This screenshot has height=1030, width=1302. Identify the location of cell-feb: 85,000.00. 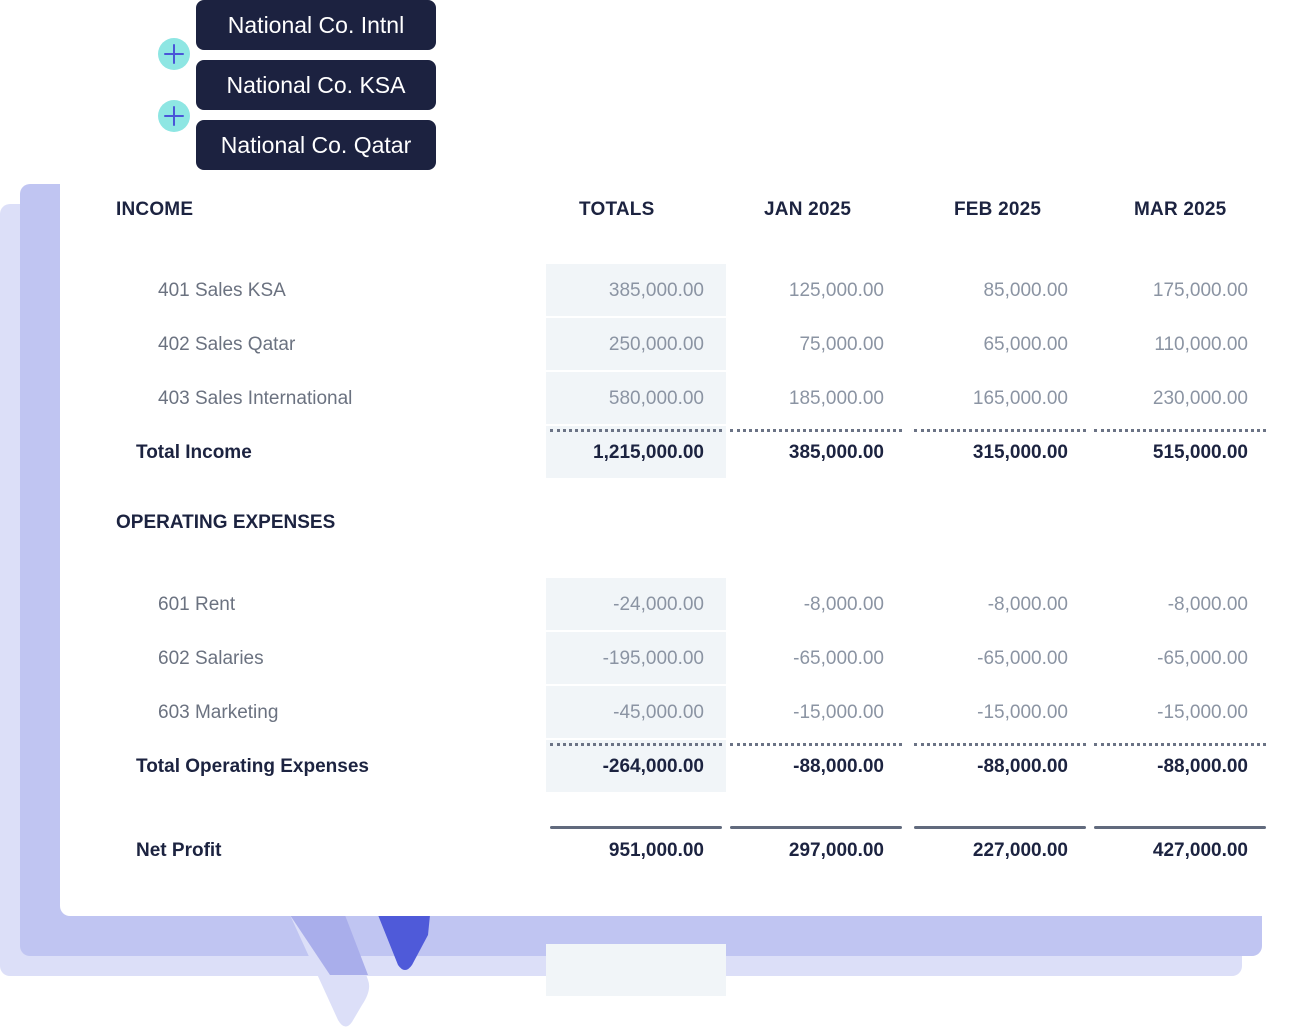
(1025, 290).